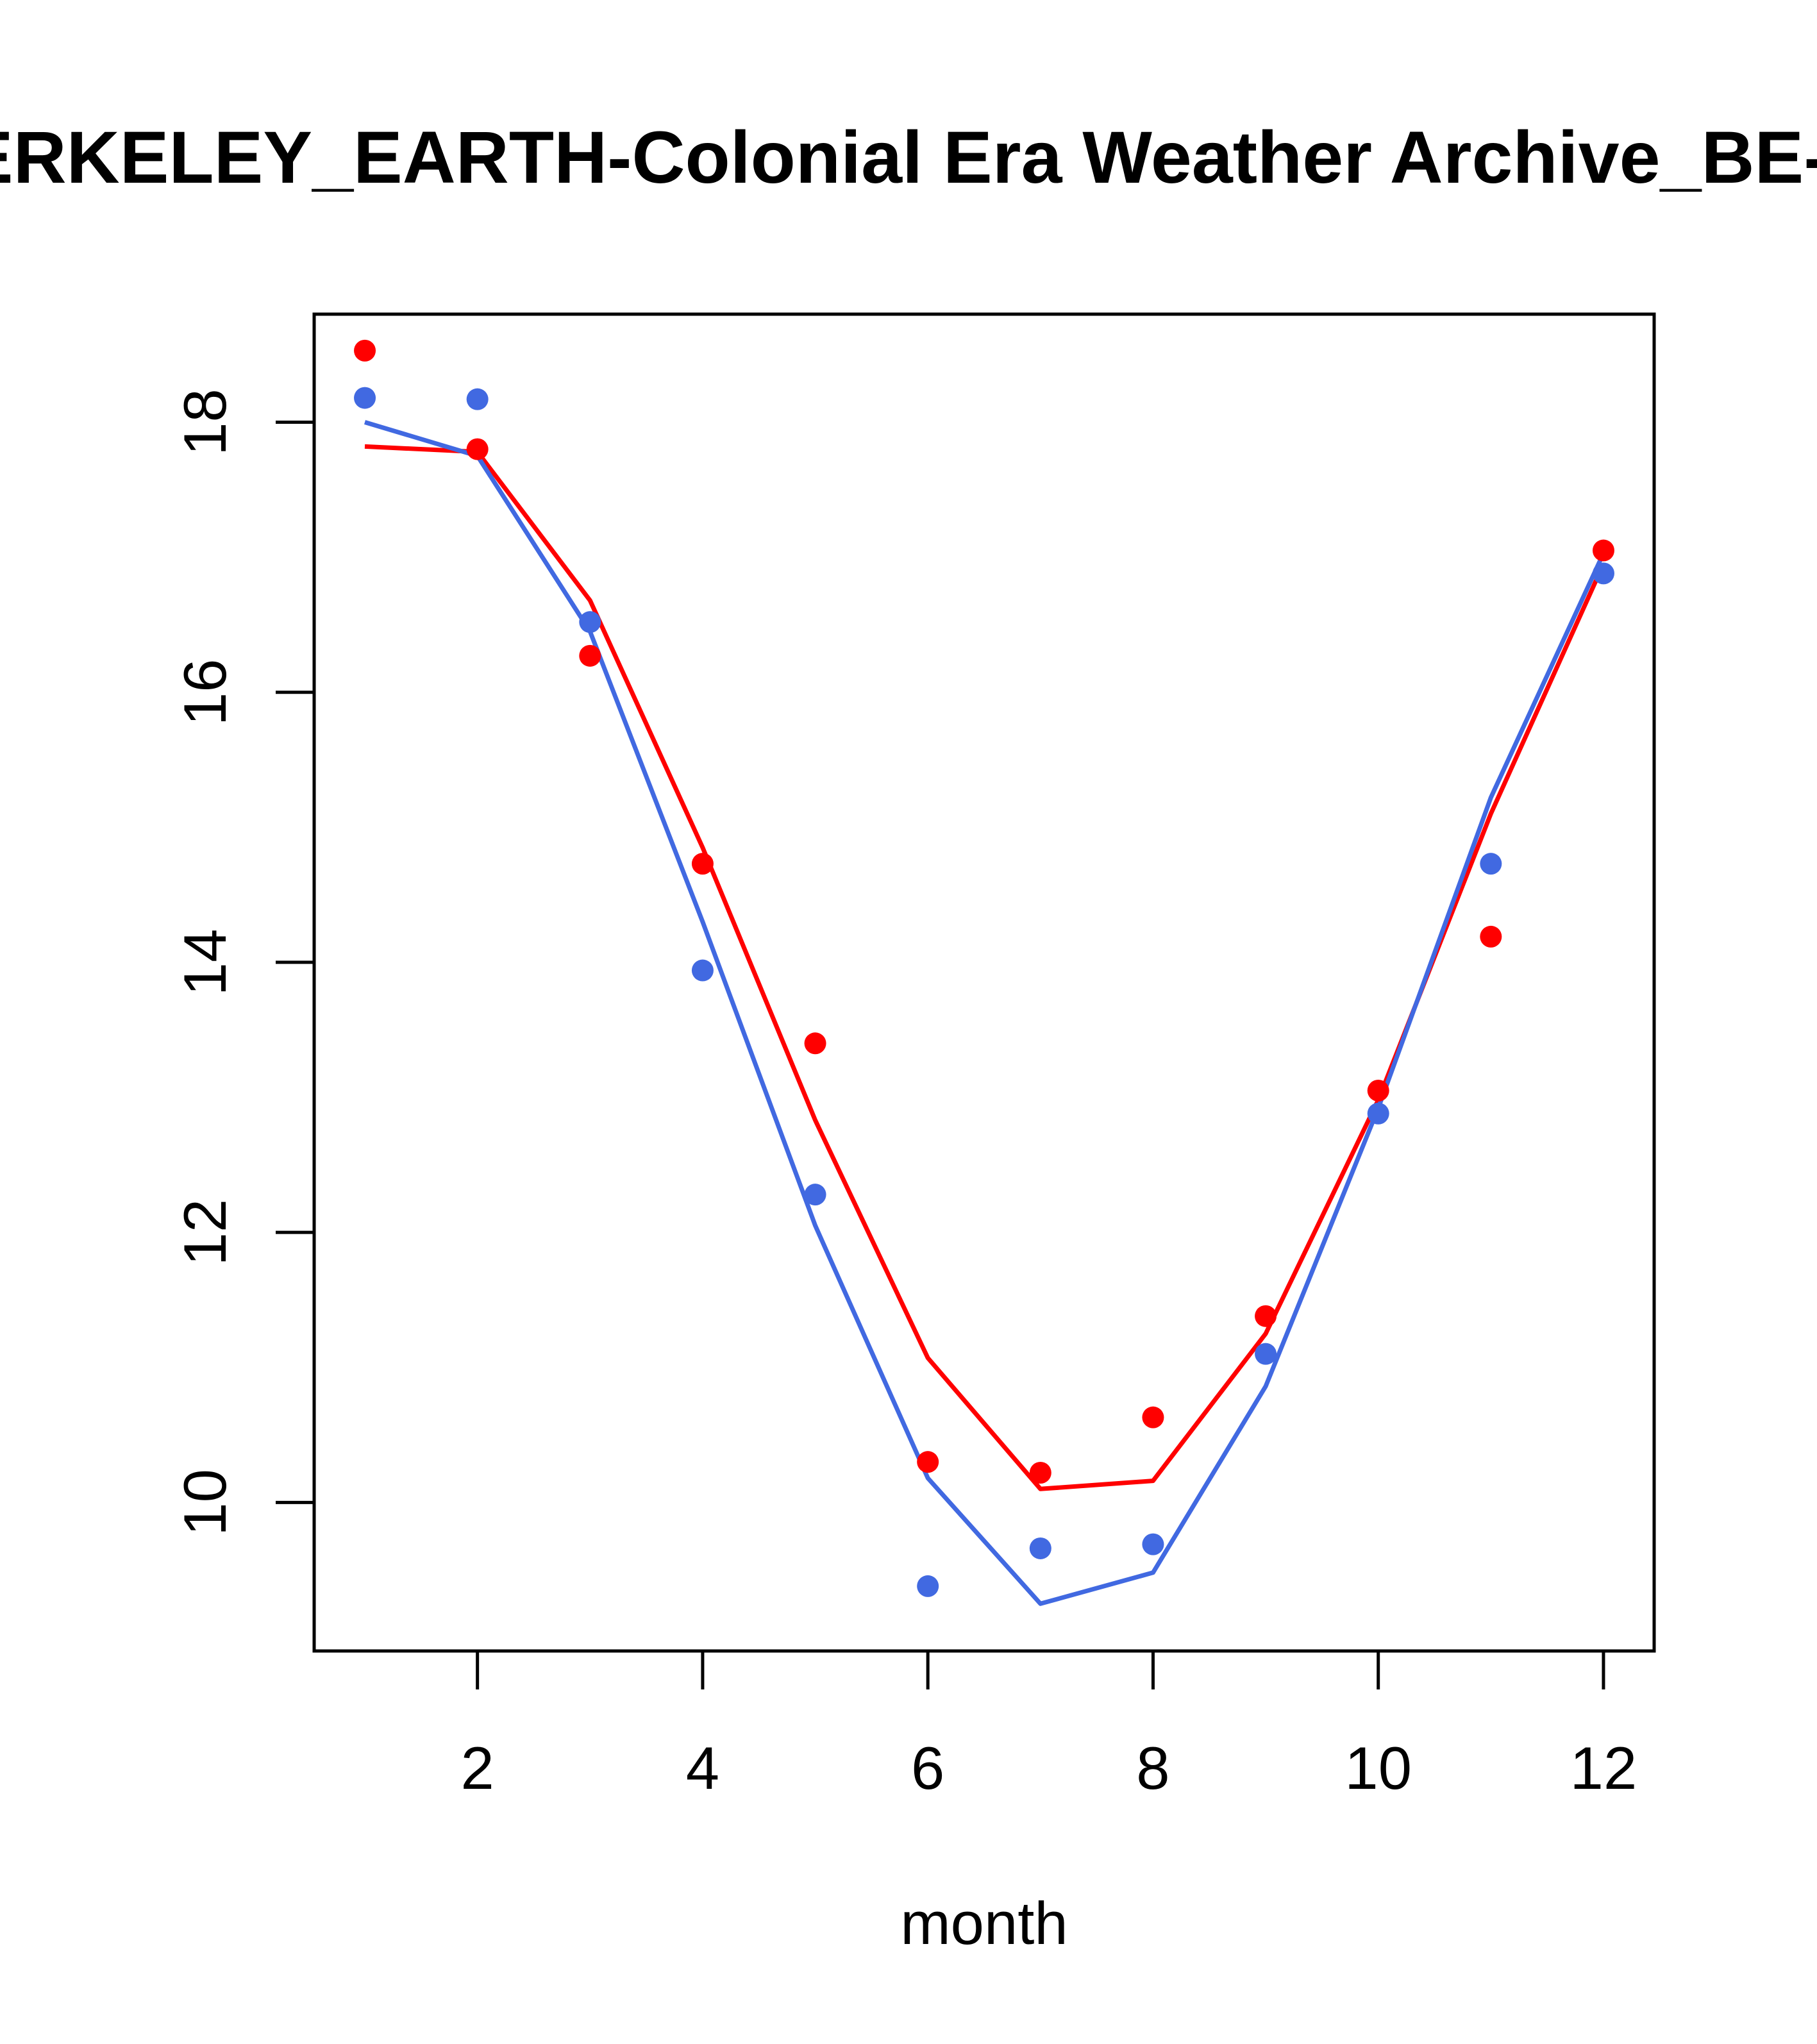 This screenshot has width=1817, height=2044. I want to click on y-tick-label: 10, so click(205, 1502).